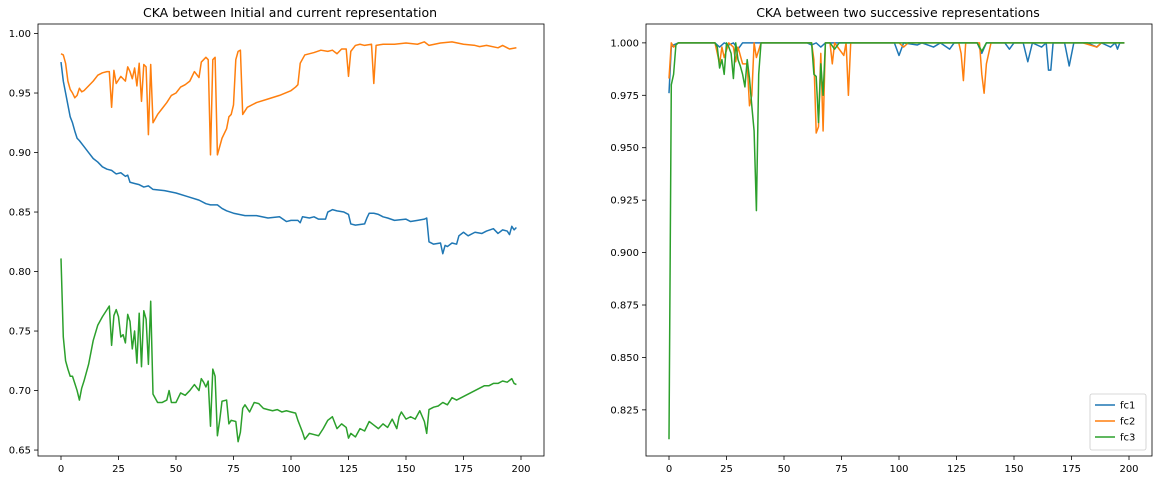 The width and height of the screenshot is (1159, 482). I want to click on right-chart-x-ticks: 0 25 50 75 100 125 150 175 200, so click(902, 465).